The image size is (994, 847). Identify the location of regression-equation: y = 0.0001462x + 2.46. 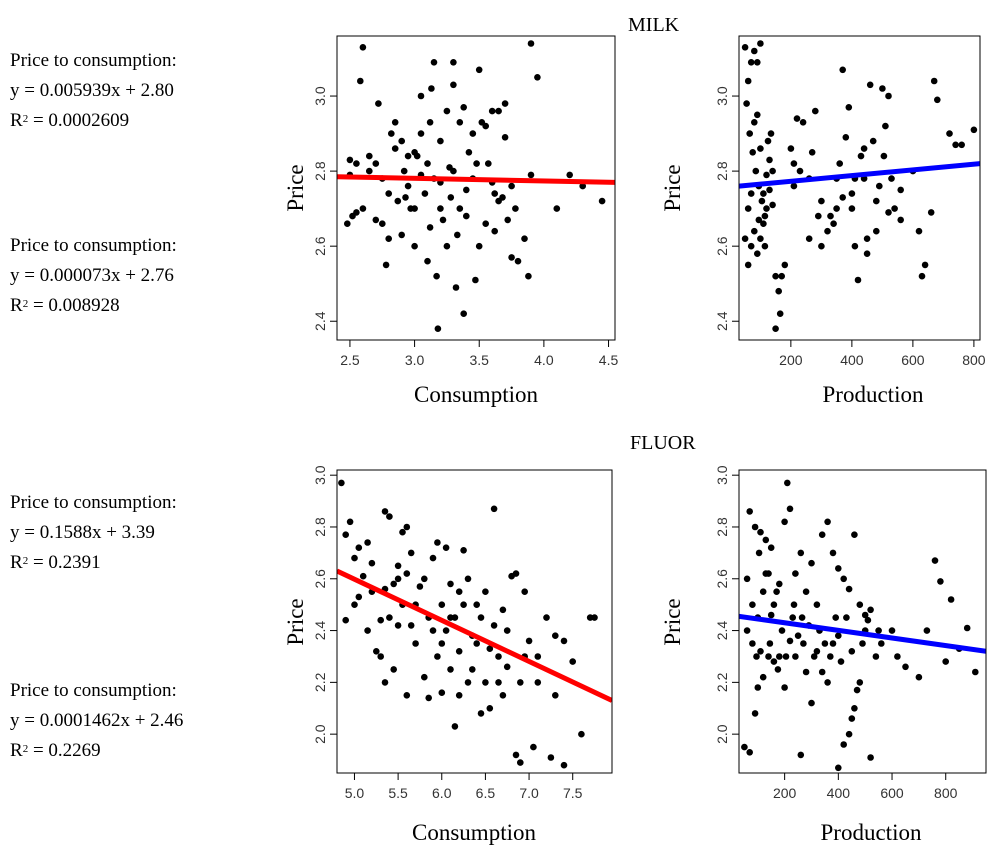
(97, 720).